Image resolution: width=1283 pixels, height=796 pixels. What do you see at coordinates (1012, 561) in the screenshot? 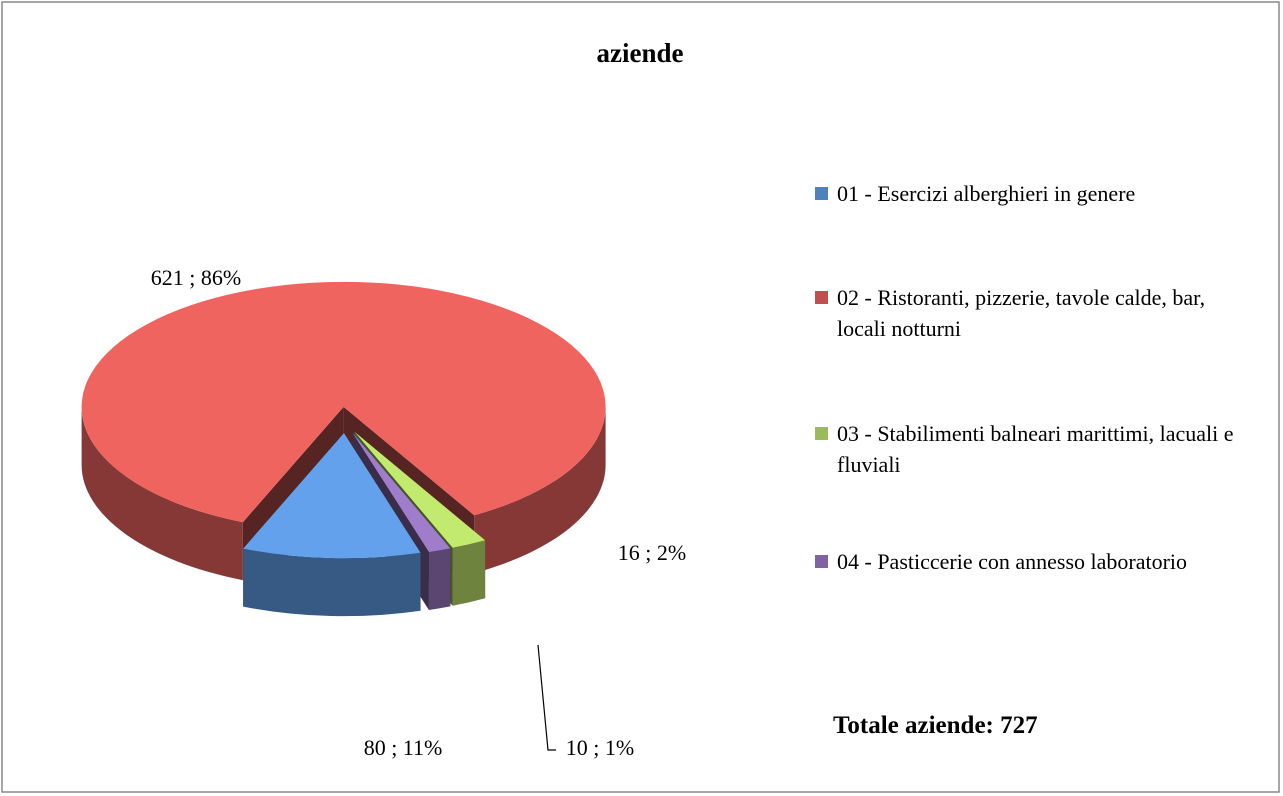
I see `legend-text: 04 - Pasticcerie con annesso laboratorio` at bounding box center [1012, 561].